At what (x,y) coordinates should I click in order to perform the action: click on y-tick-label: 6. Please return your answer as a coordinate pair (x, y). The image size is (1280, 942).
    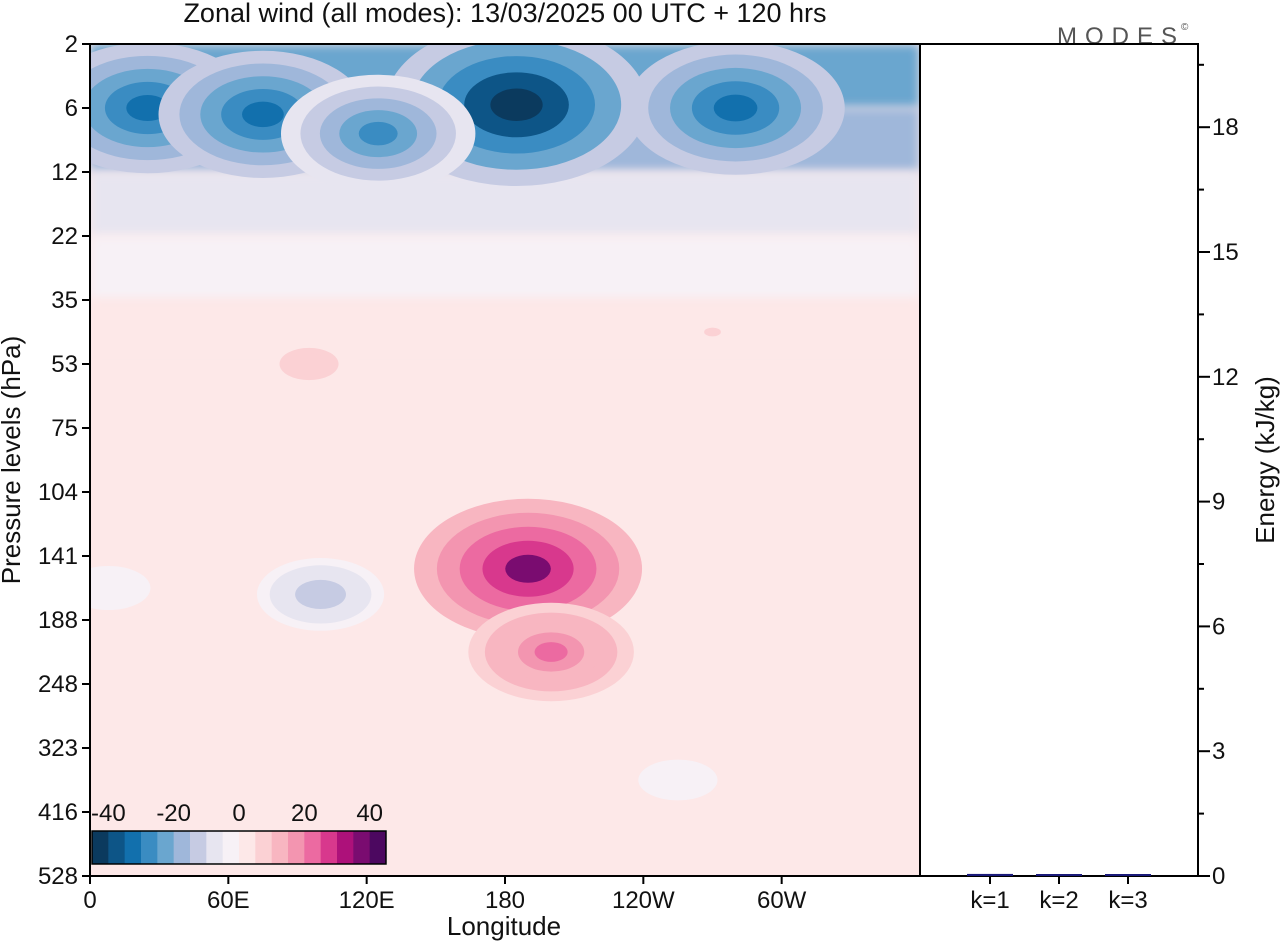
    Looking at the image, I should click on (71, 108).